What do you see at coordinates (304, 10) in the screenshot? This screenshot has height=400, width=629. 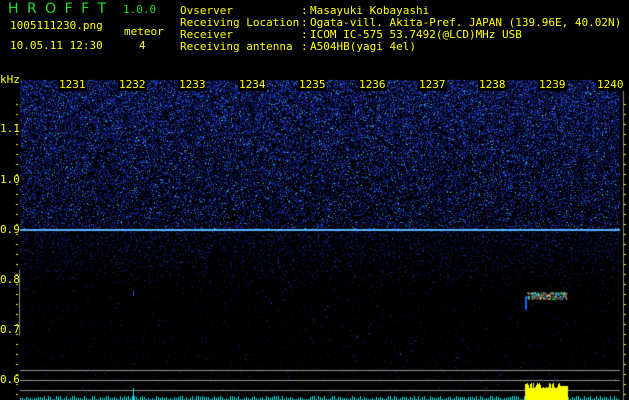 I see `observer-colon: :` at bounding box center [304, 10].